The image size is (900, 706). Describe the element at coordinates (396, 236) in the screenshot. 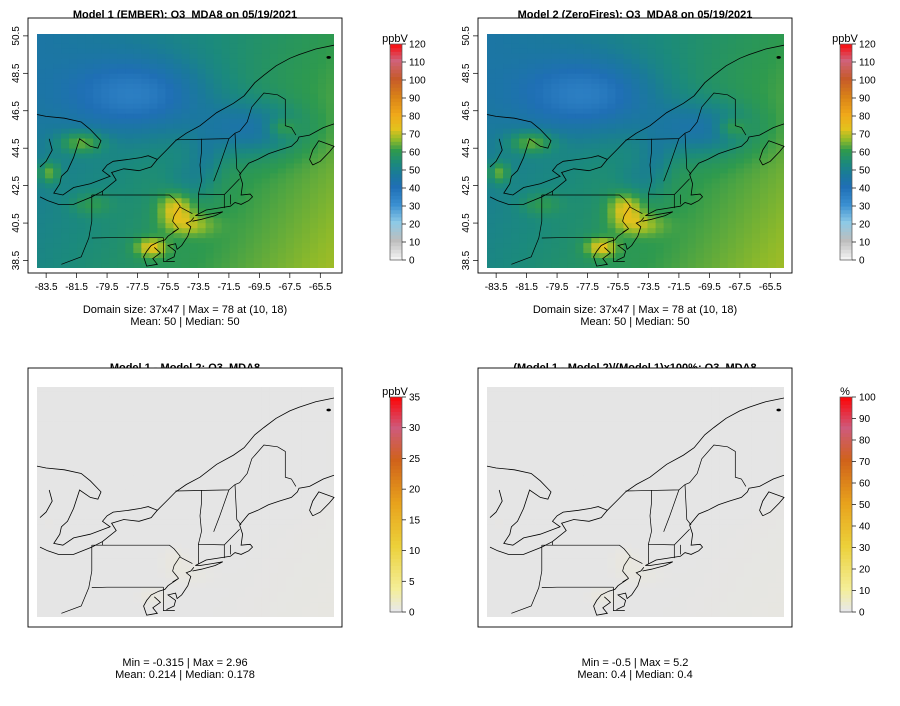

I see `colorbar-swatch` at that location.